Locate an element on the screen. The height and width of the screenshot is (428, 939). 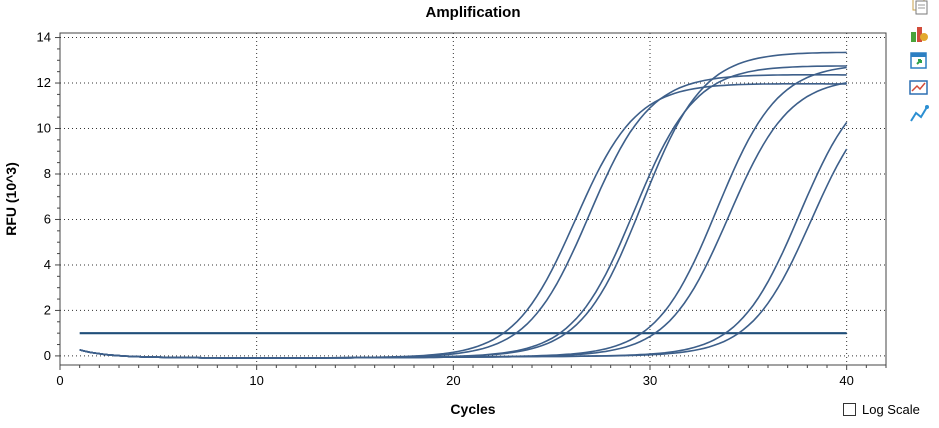
log-scale-toggle: Log Scale is located at coordinates (881, 409).